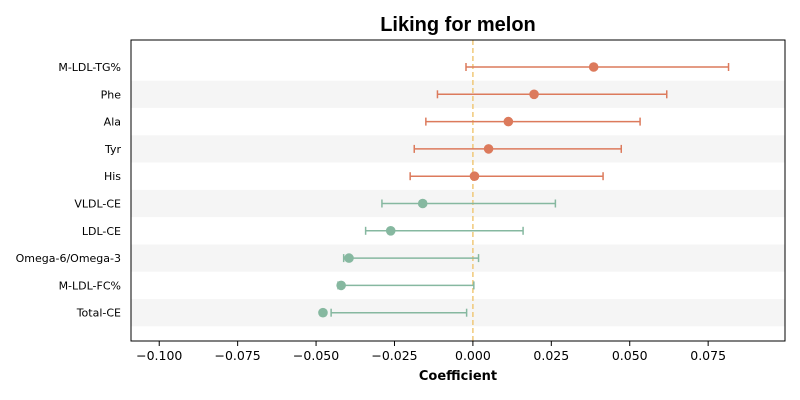 This screenshot has width=800, height=400. I want to click on x-tick-label: −0.100, so click(159, 355).